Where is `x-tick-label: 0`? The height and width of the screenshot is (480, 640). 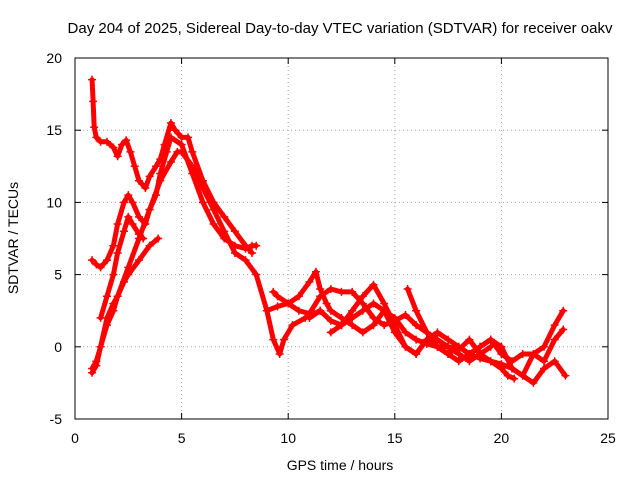 x-tick-label: 0 is located at coordinates (75, 438).